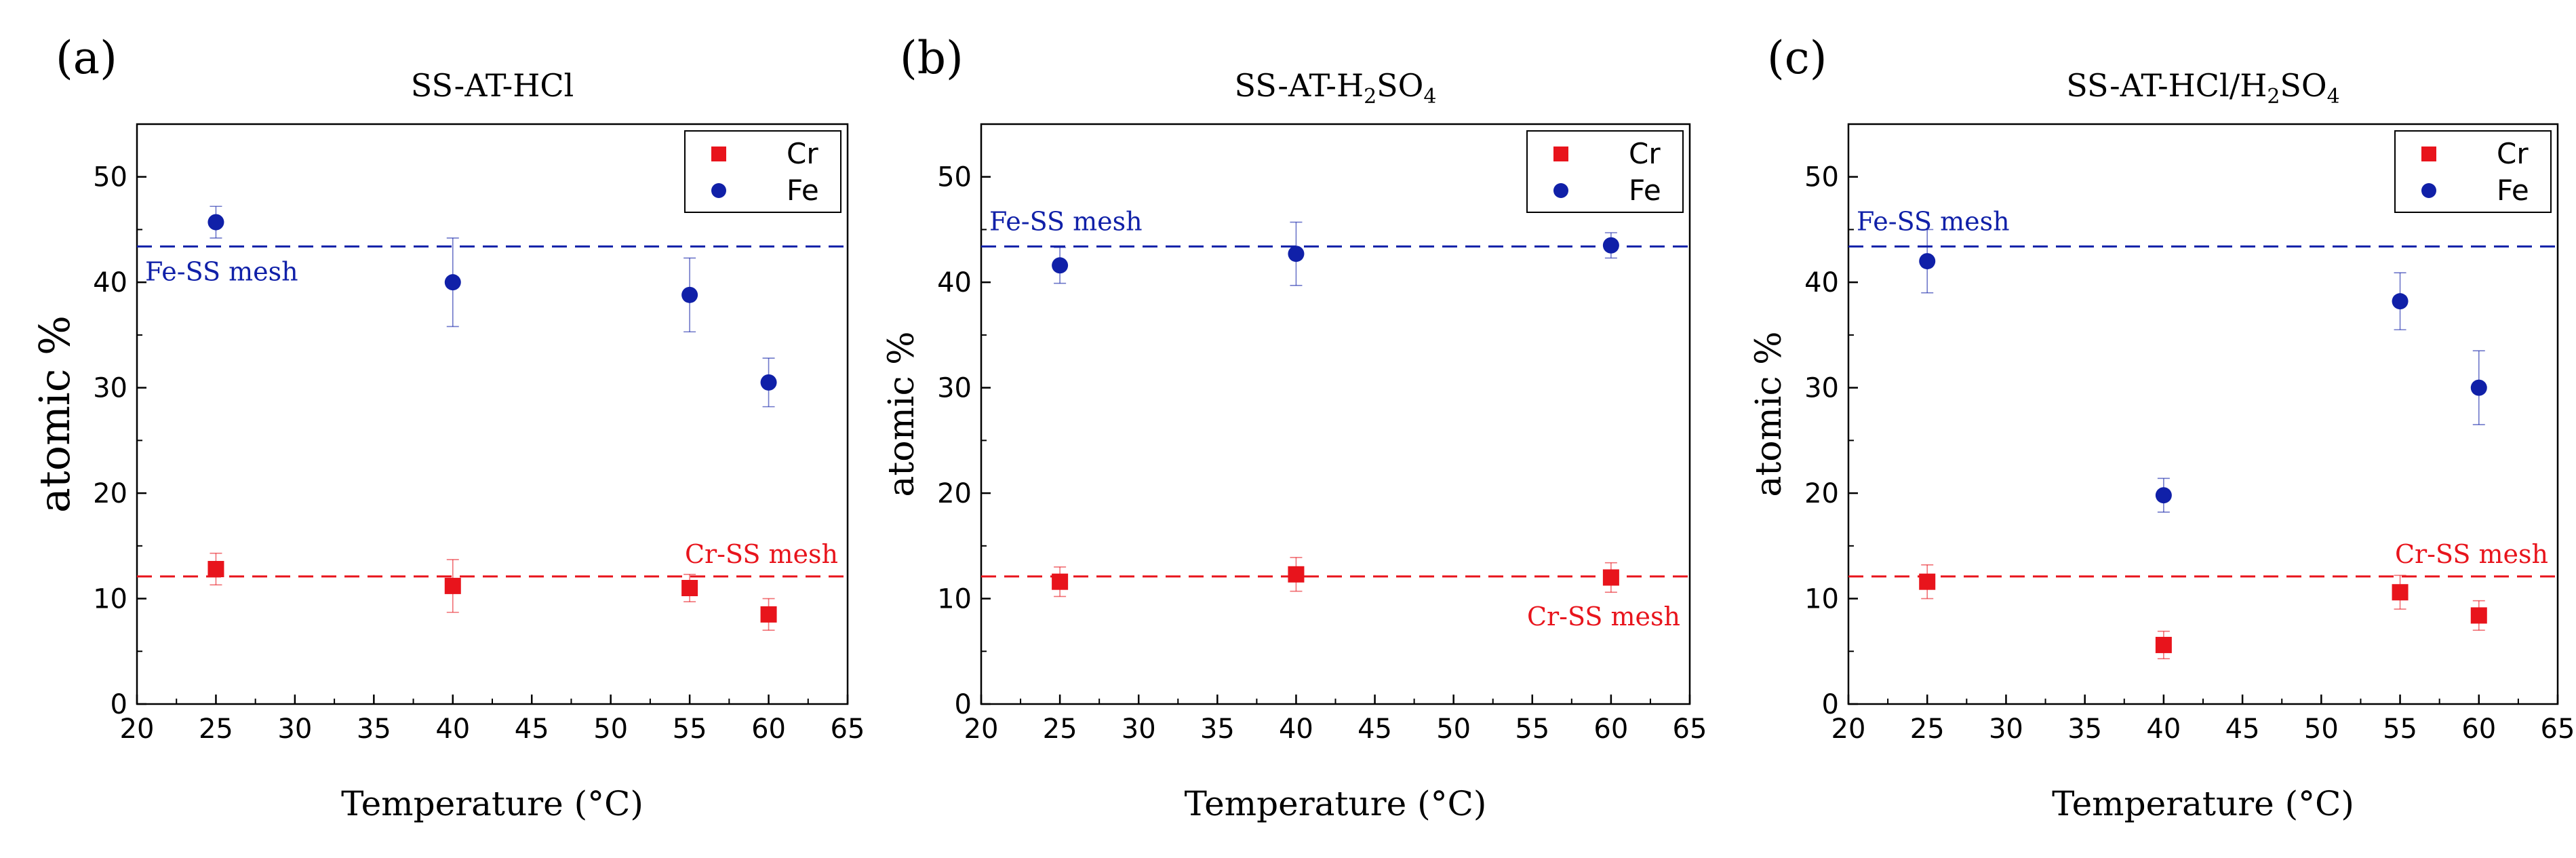 This screenshot has height=858, width=2576. I want to click on panel-label: (c), so click(1797, 58).